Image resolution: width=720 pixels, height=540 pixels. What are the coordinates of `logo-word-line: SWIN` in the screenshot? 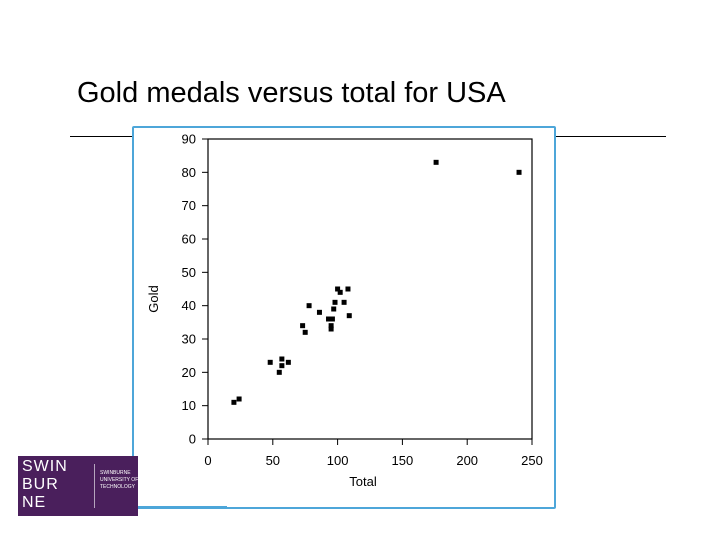 It's located at (45, 466).